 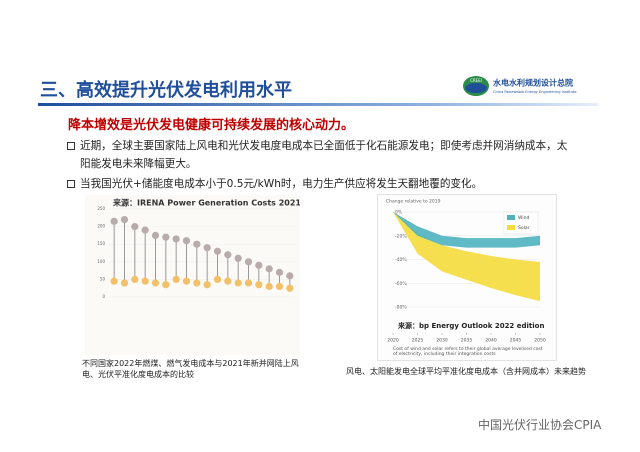 What do you see at coordinates (401, 284) in the screenshot?
I see `y-tick-label: -60%` at bounding box center [401, 284].